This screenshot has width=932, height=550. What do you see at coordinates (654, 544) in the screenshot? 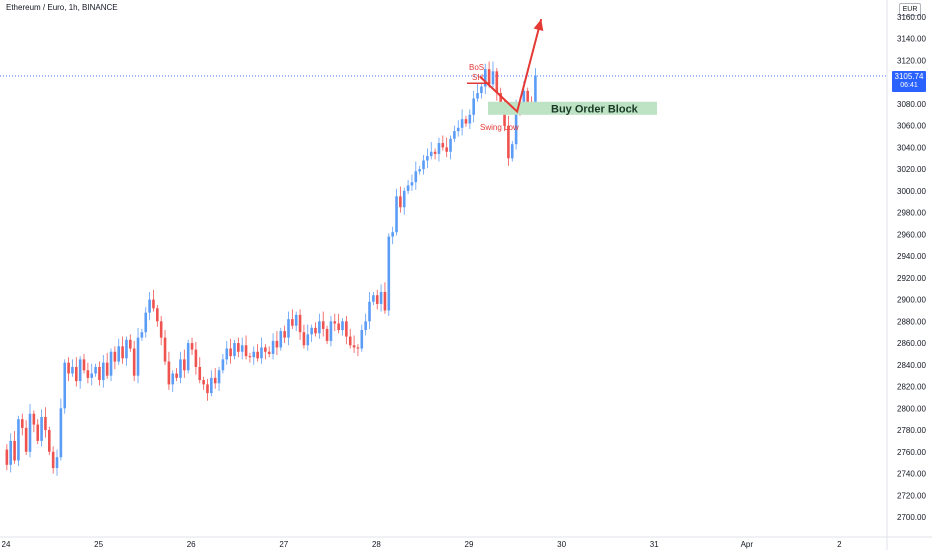
I see `time-tick-label: 31` at bounding box center [654, 544].